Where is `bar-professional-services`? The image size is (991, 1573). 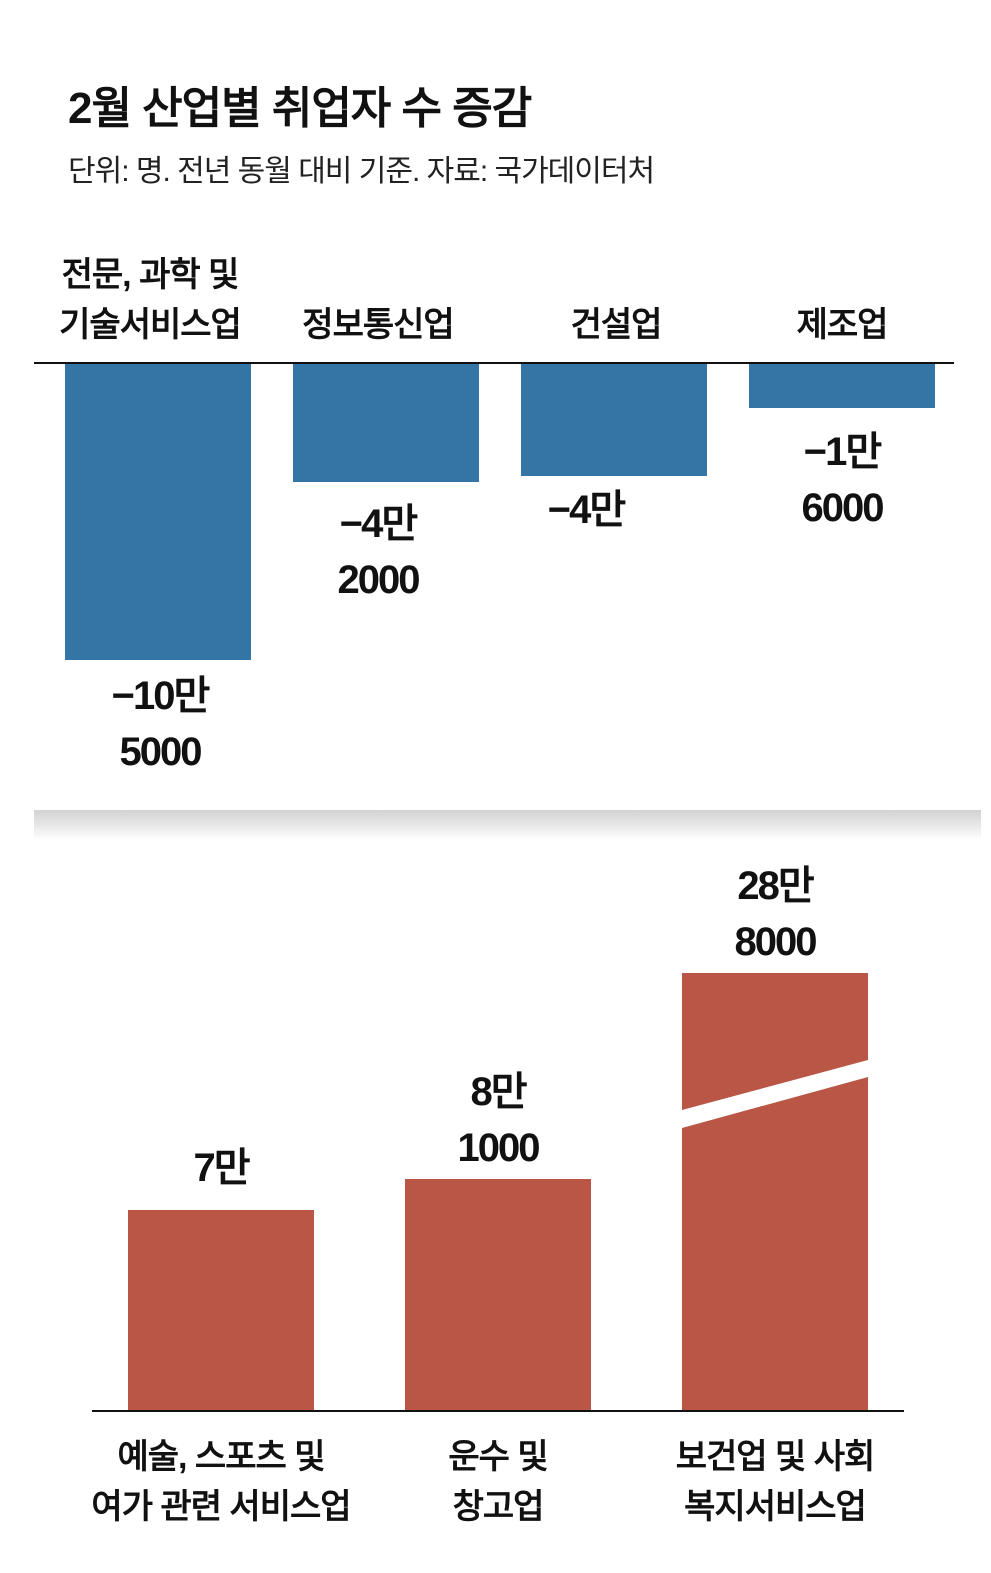
bar-professional-services is located at coordinates (158, 512).